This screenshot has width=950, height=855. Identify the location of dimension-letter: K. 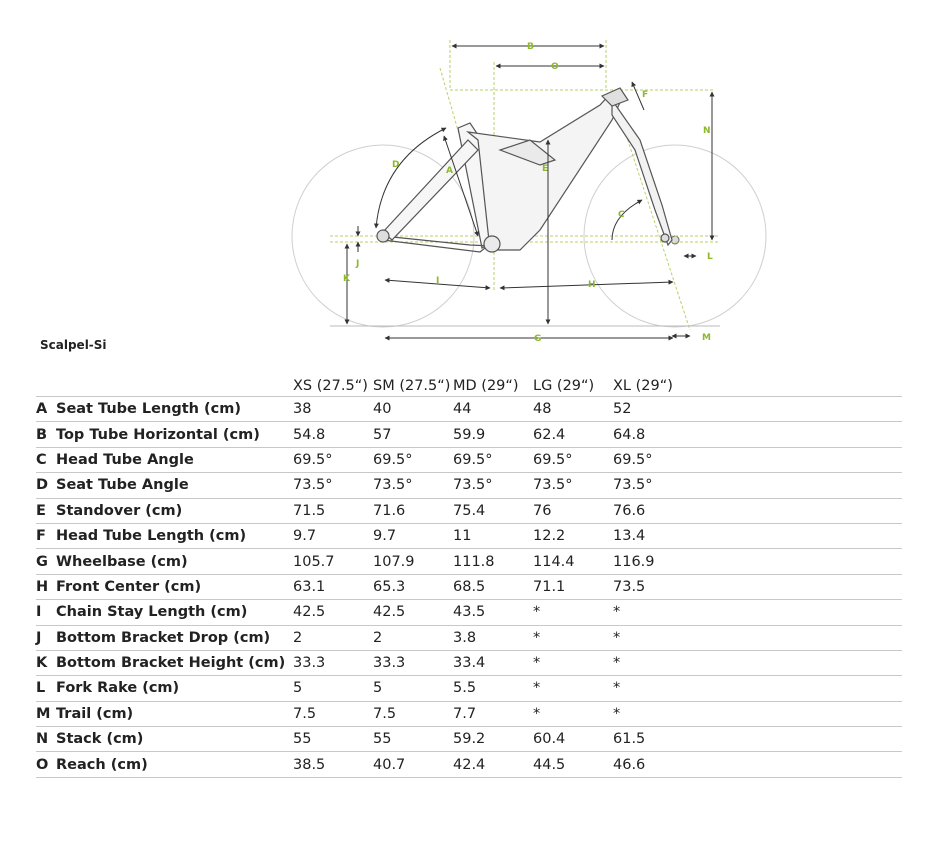
(46, 663).